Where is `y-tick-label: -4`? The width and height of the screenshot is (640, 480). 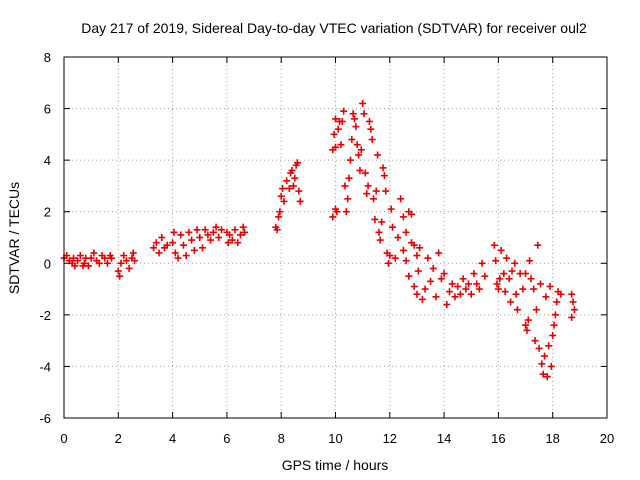 y-tick-label: -4 is located at coordinates (45, 366).